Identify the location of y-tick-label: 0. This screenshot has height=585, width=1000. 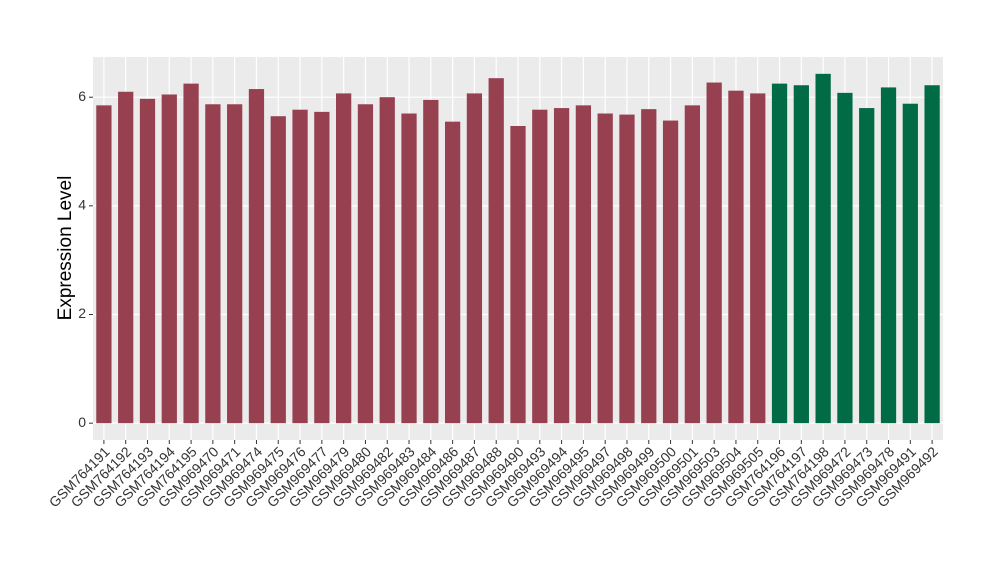
(82, 422).